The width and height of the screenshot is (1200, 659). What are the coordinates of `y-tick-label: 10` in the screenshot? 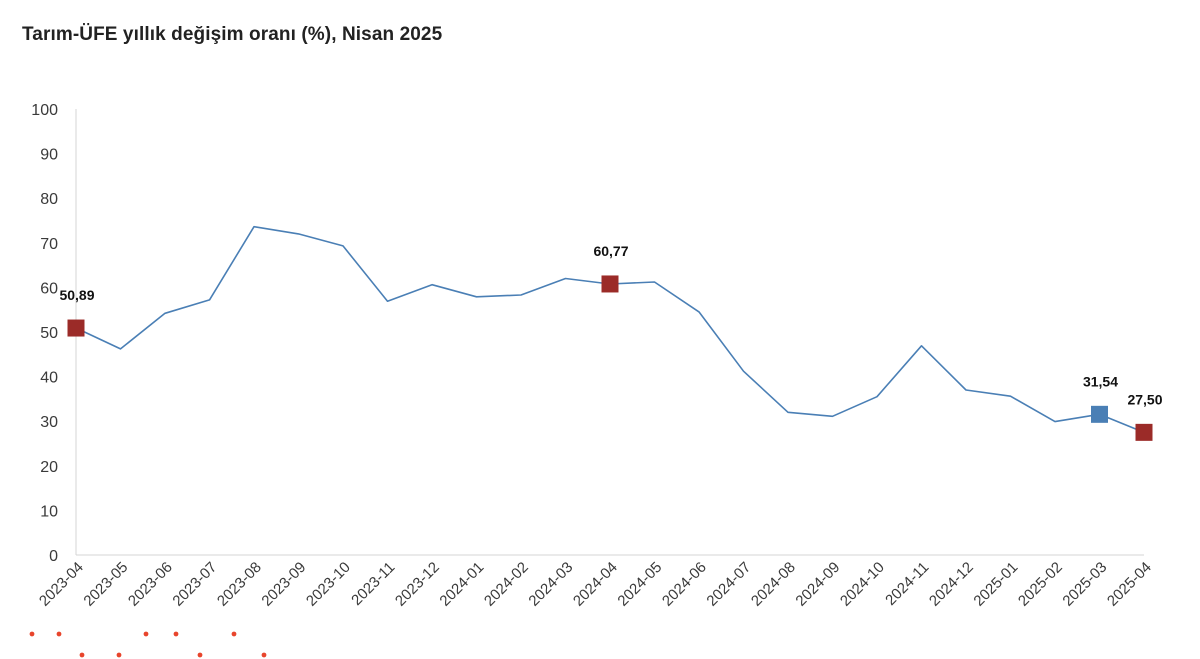 It's located at (49, 511).